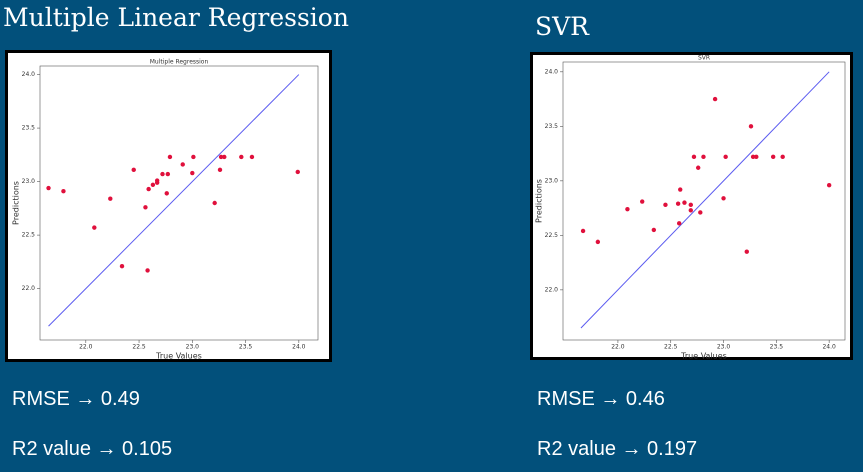 The height and width of the screenshot is (472, 863). Describe the element at coordinates (176, 17) in the screenshot. I see `heading: Multiple Linear Regression` at that location.